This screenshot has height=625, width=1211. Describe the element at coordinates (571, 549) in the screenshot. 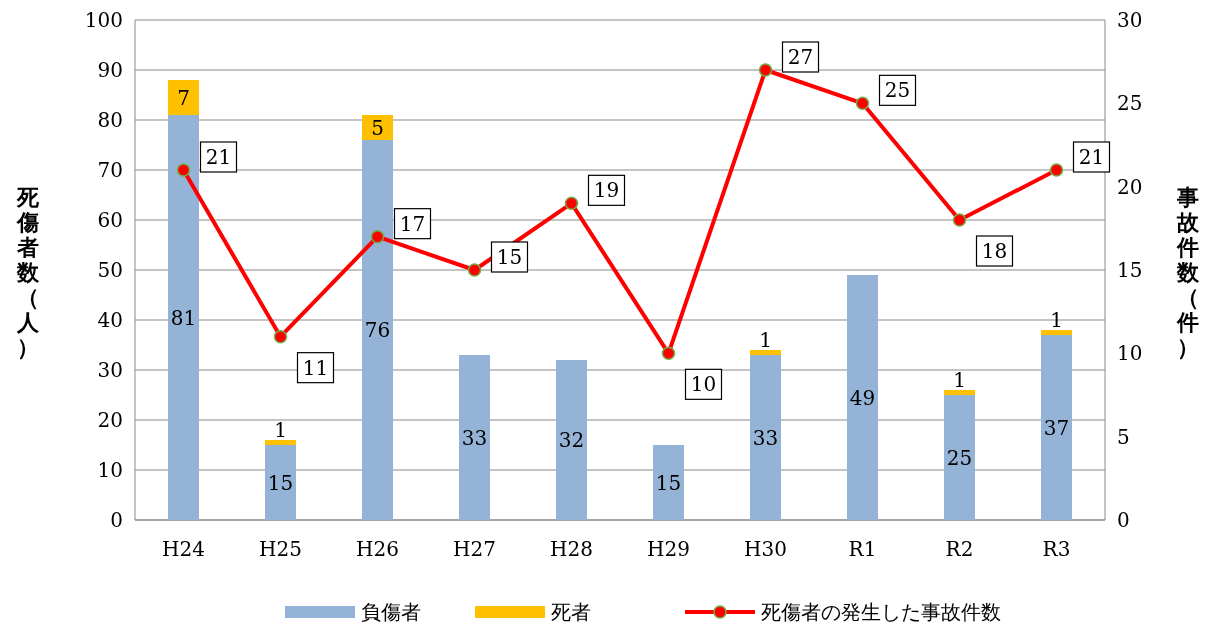

I see `x-tick-label: H28` at that location.